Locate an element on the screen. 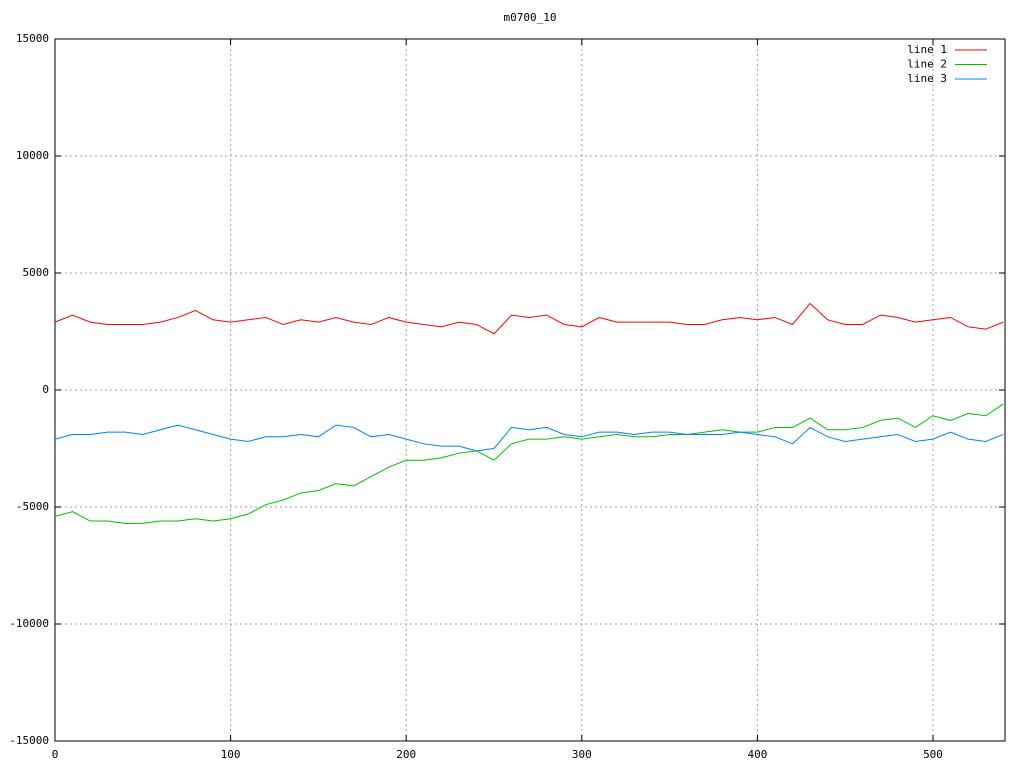  y-tick-label: 15000 is located at coordinates (32, 38).